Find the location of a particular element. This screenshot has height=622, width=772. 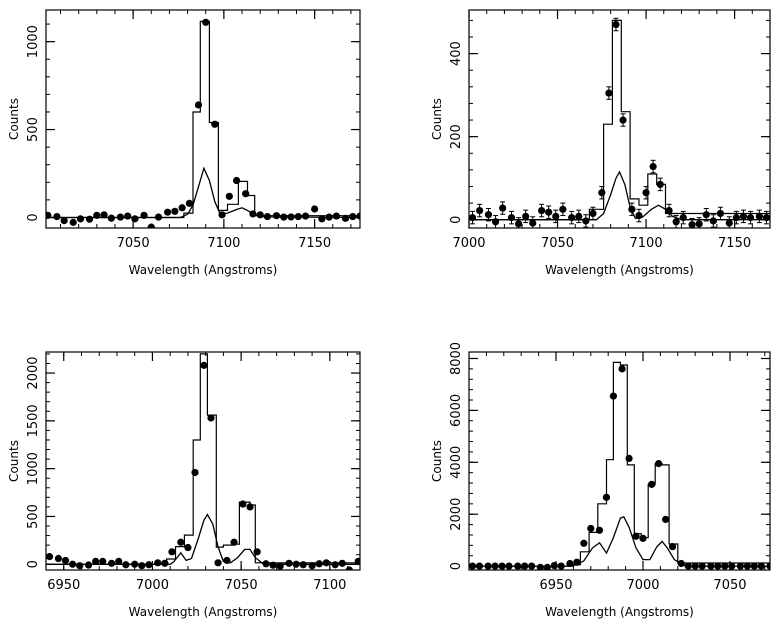

x-tick-label: 7100 is located at coordinates (329, 585).